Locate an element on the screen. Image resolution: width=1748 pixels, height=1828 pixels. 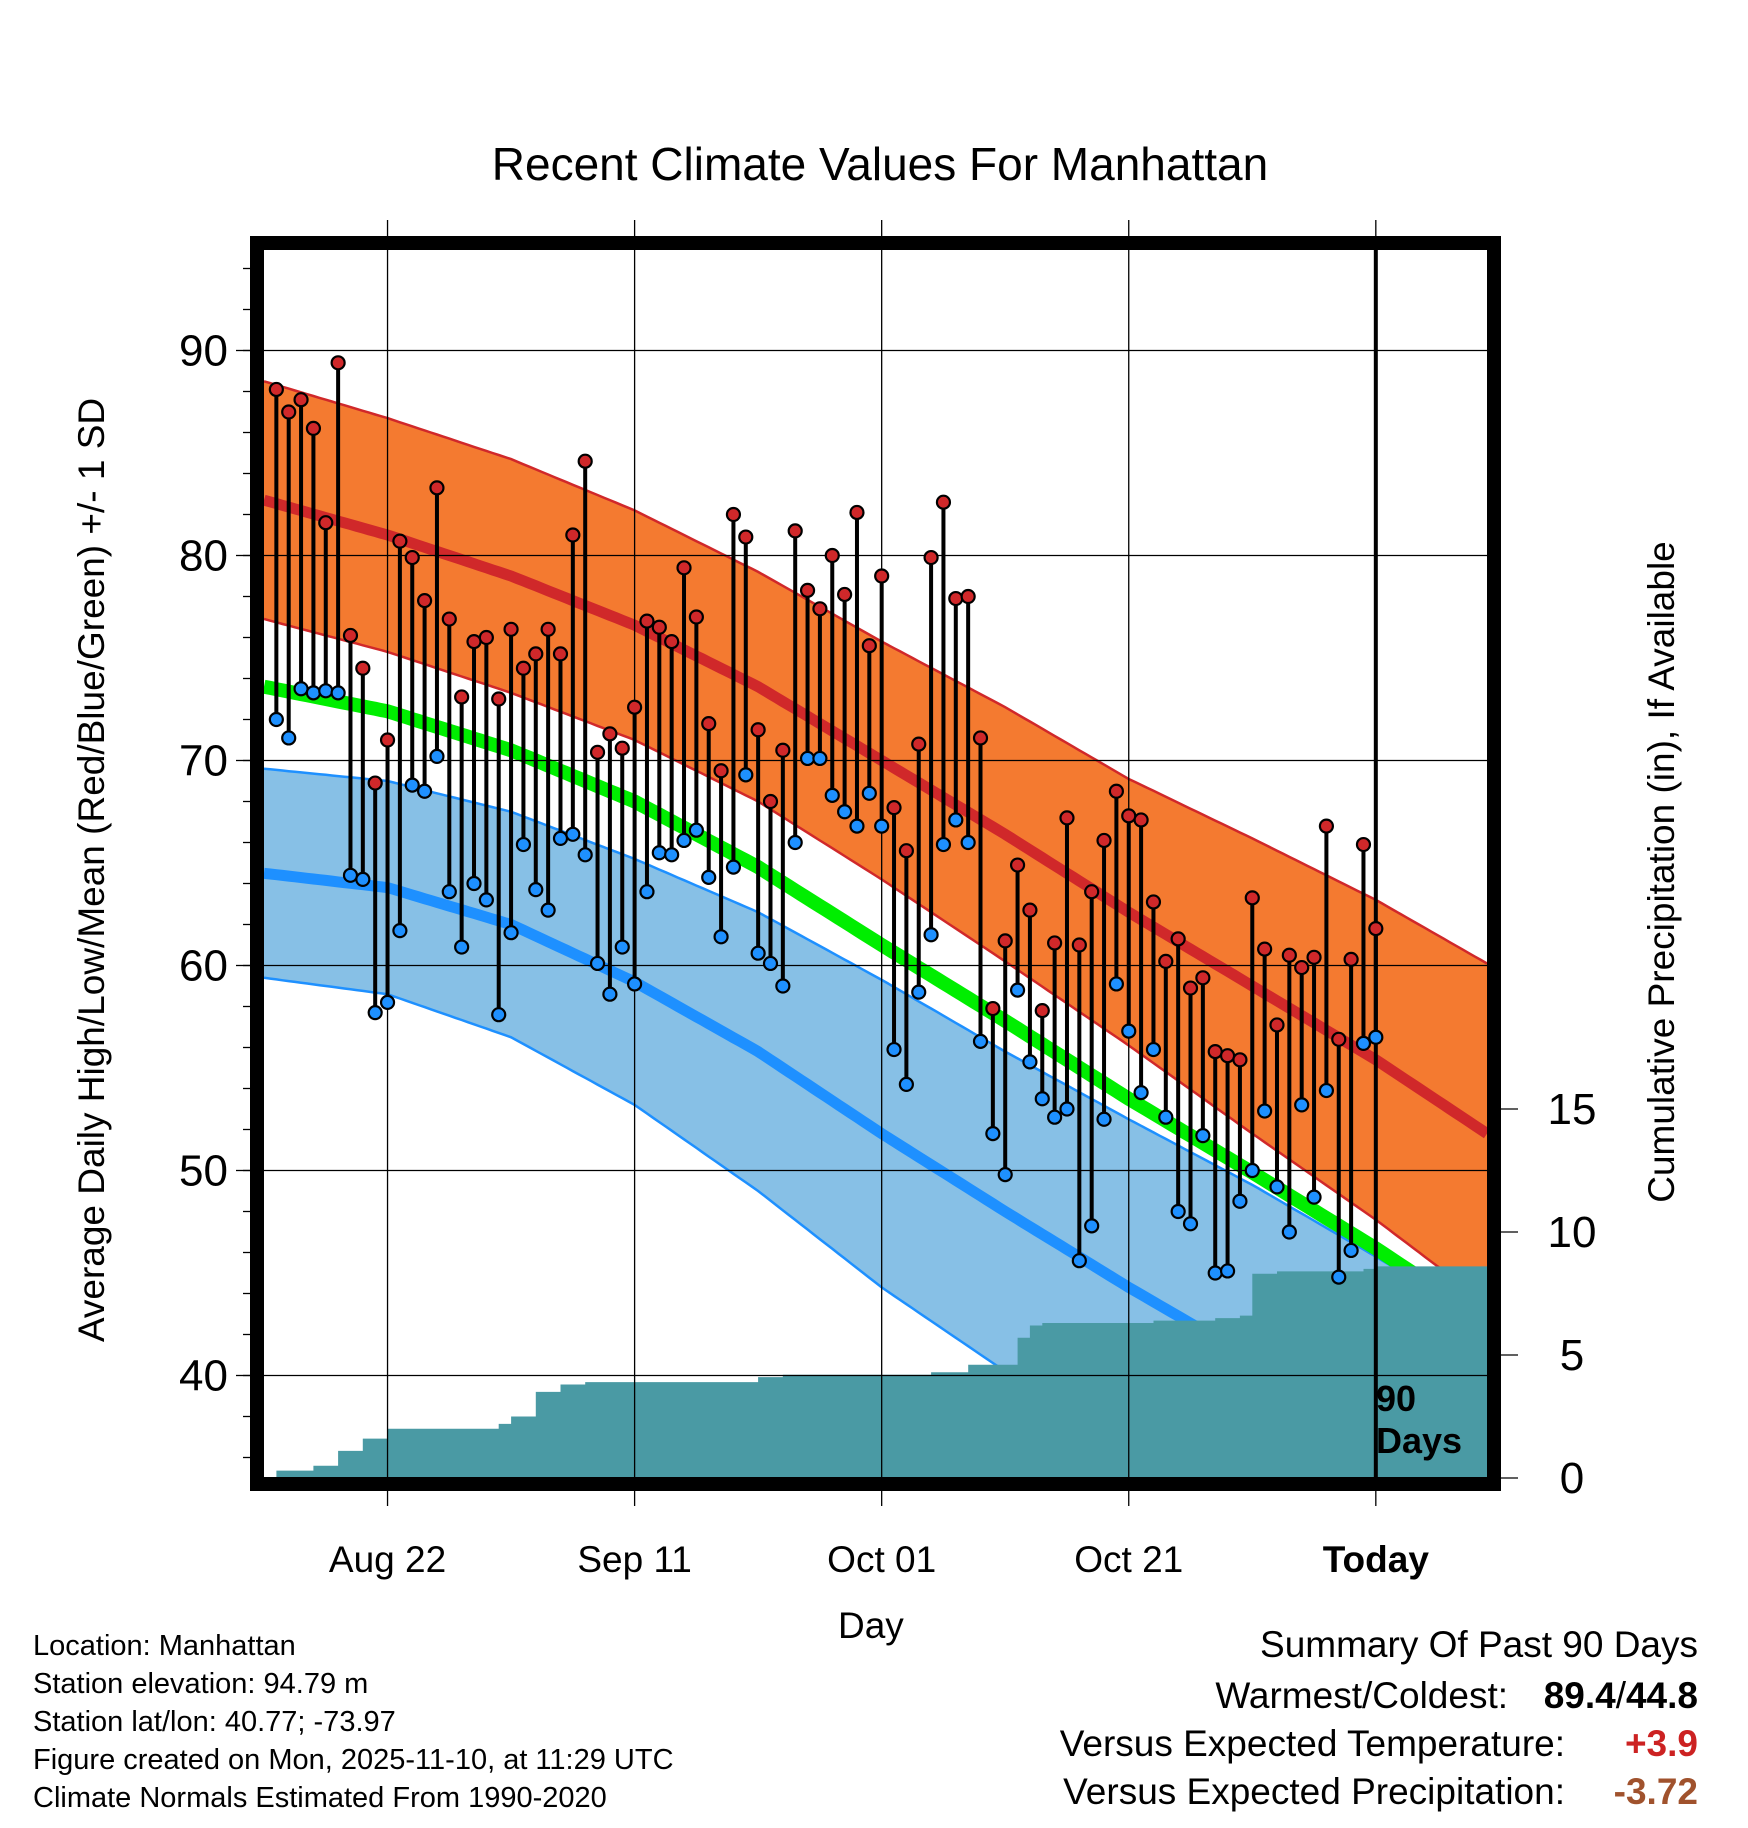
summary-precip-label: Versus Expected Precipitation: is located at coordinates (1314, 1791).